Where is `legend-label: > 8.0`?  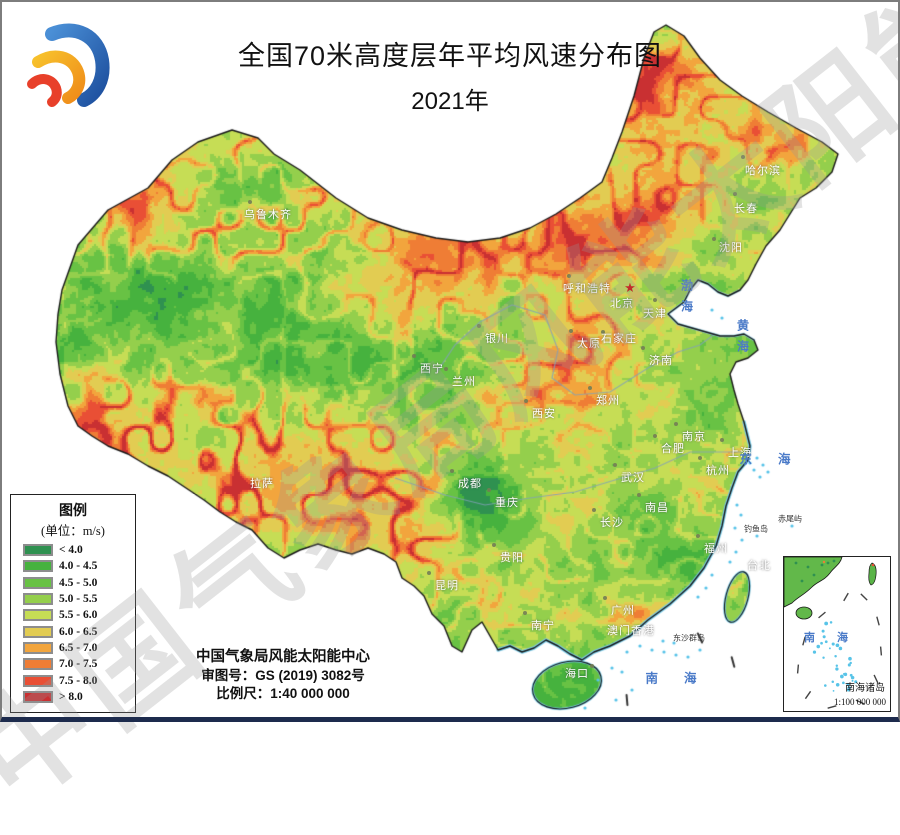 legend-label: > 8.0 is located at coordinates (71, 696).